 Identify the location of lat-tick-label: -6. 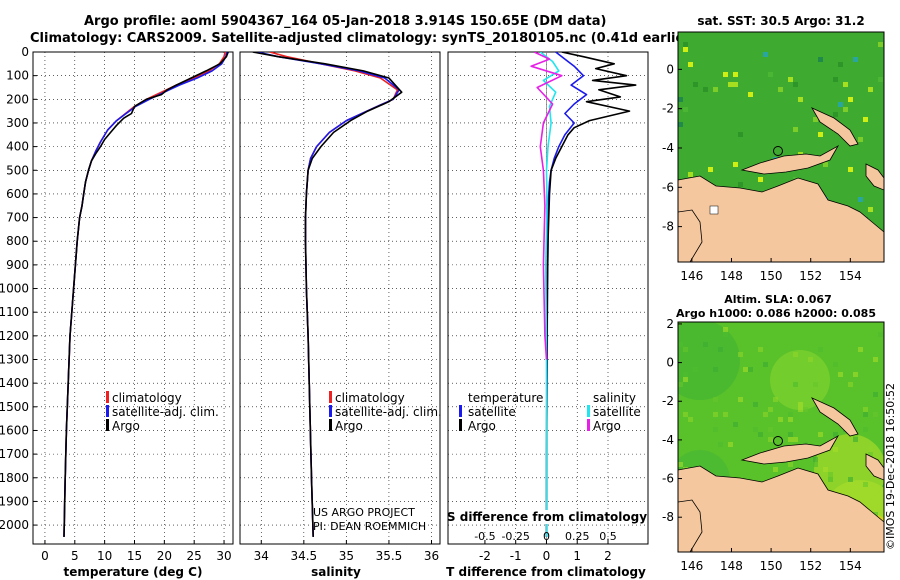
(668, 187).